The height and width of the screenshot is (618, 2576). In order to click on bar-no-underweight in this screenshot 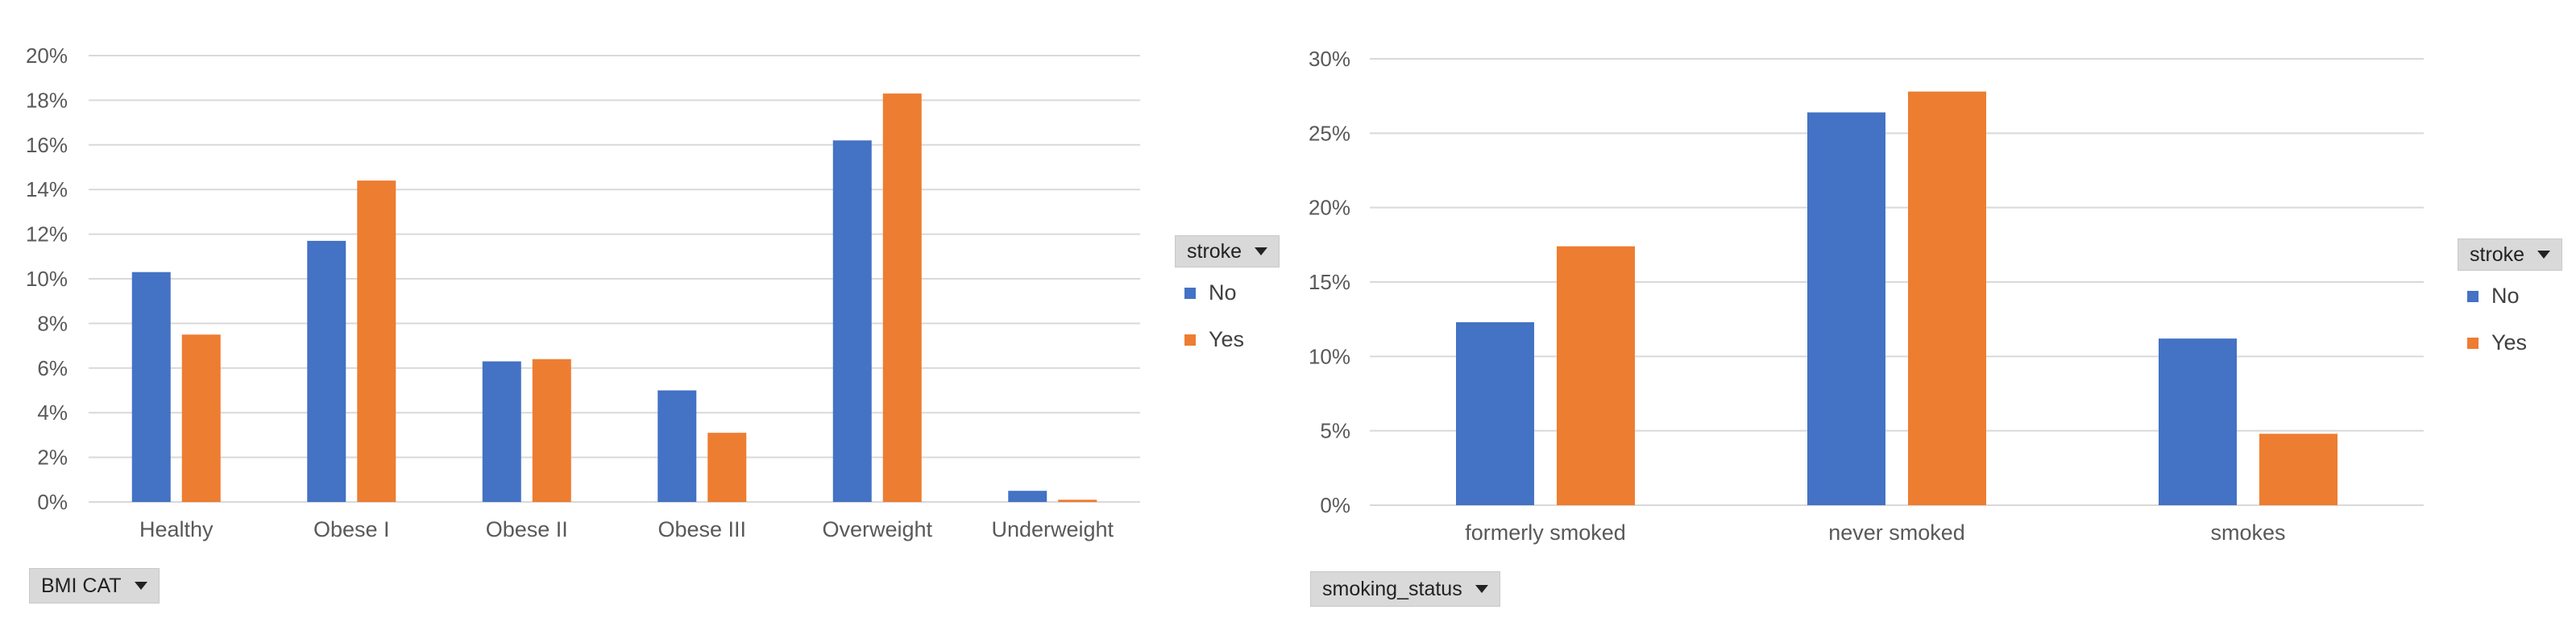, I will do `click(1027, 496)`.